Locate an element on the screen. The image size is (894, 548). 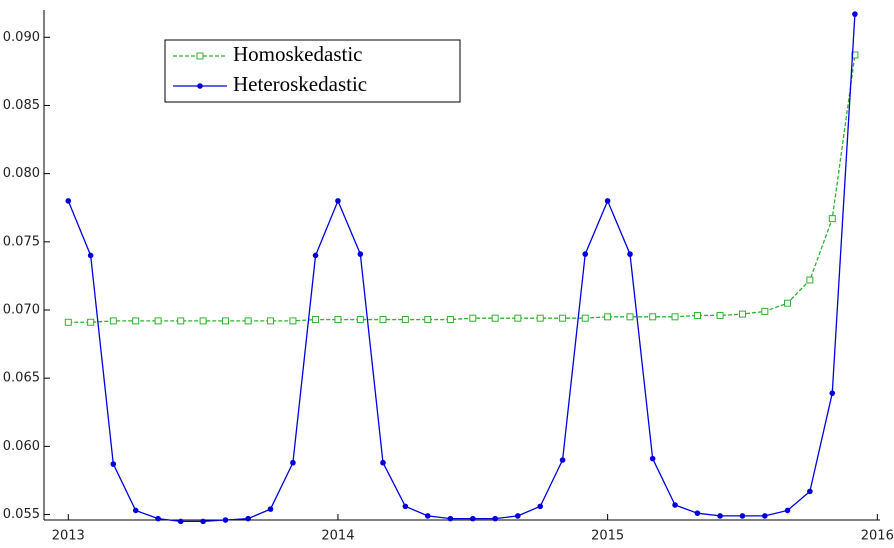
legend-label: Homoskedastic is located at coordinates (297, 54).